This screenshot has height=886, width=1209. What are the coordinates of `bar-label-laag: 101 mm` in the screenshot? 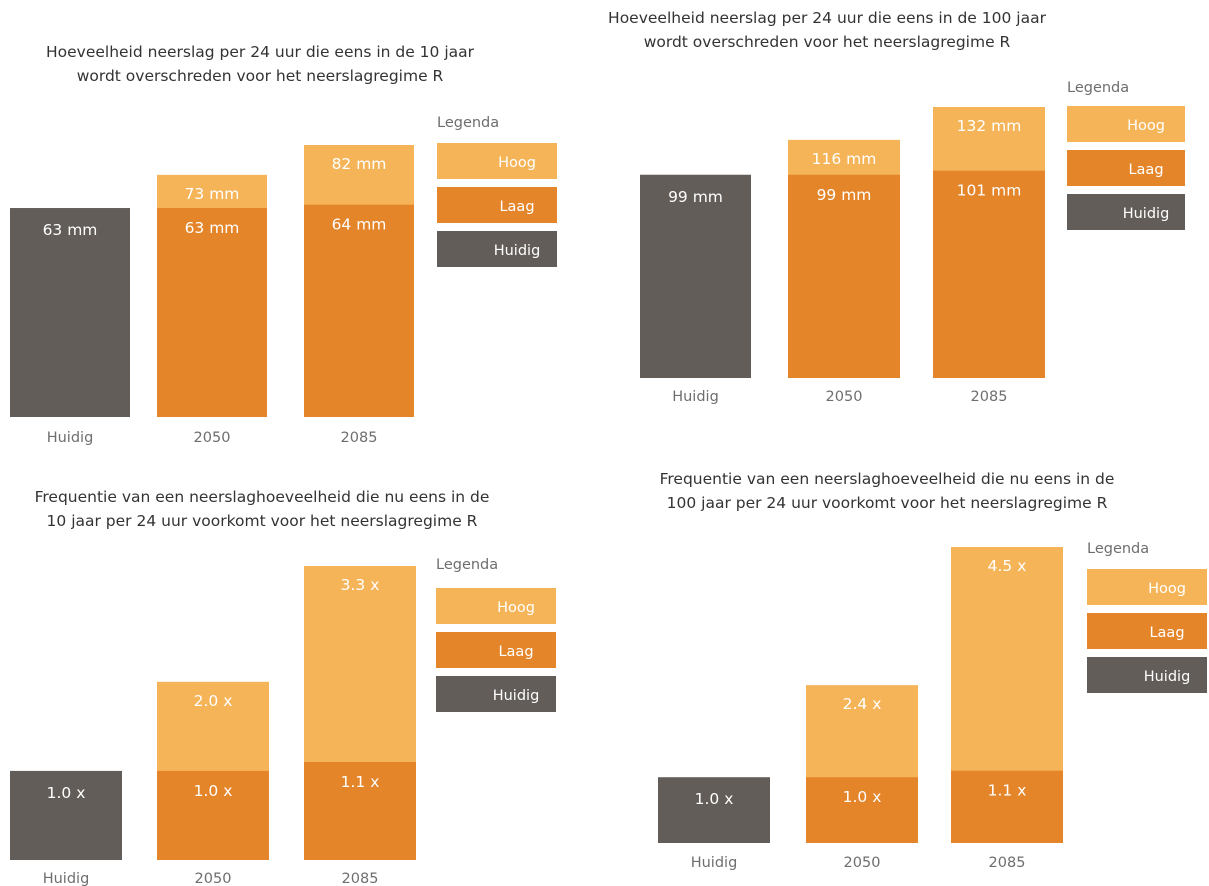 It's located at (989, 191).